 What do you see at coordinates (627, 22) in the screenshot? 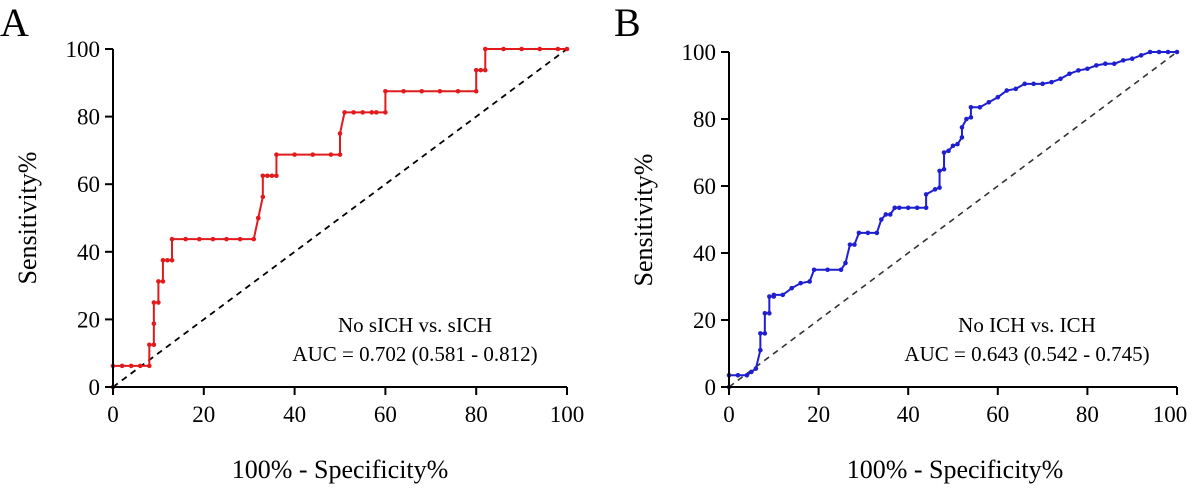
I see `panel-b-label: B` at bounding box center [627, 22].